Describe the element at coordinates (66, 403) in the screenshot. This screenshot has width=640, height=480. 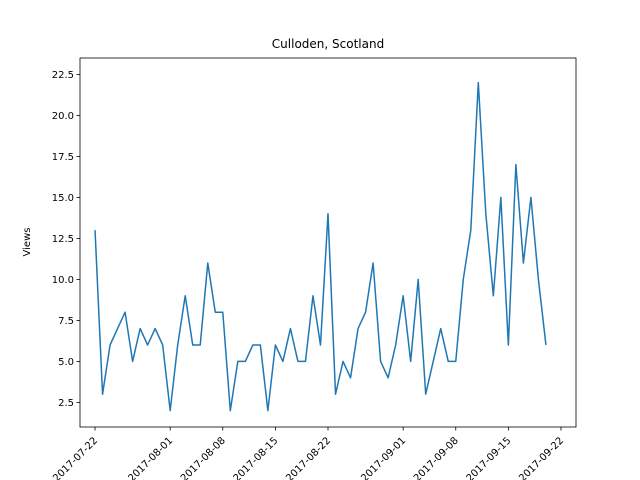
I see `y-tick-label: 2.5` at that location.